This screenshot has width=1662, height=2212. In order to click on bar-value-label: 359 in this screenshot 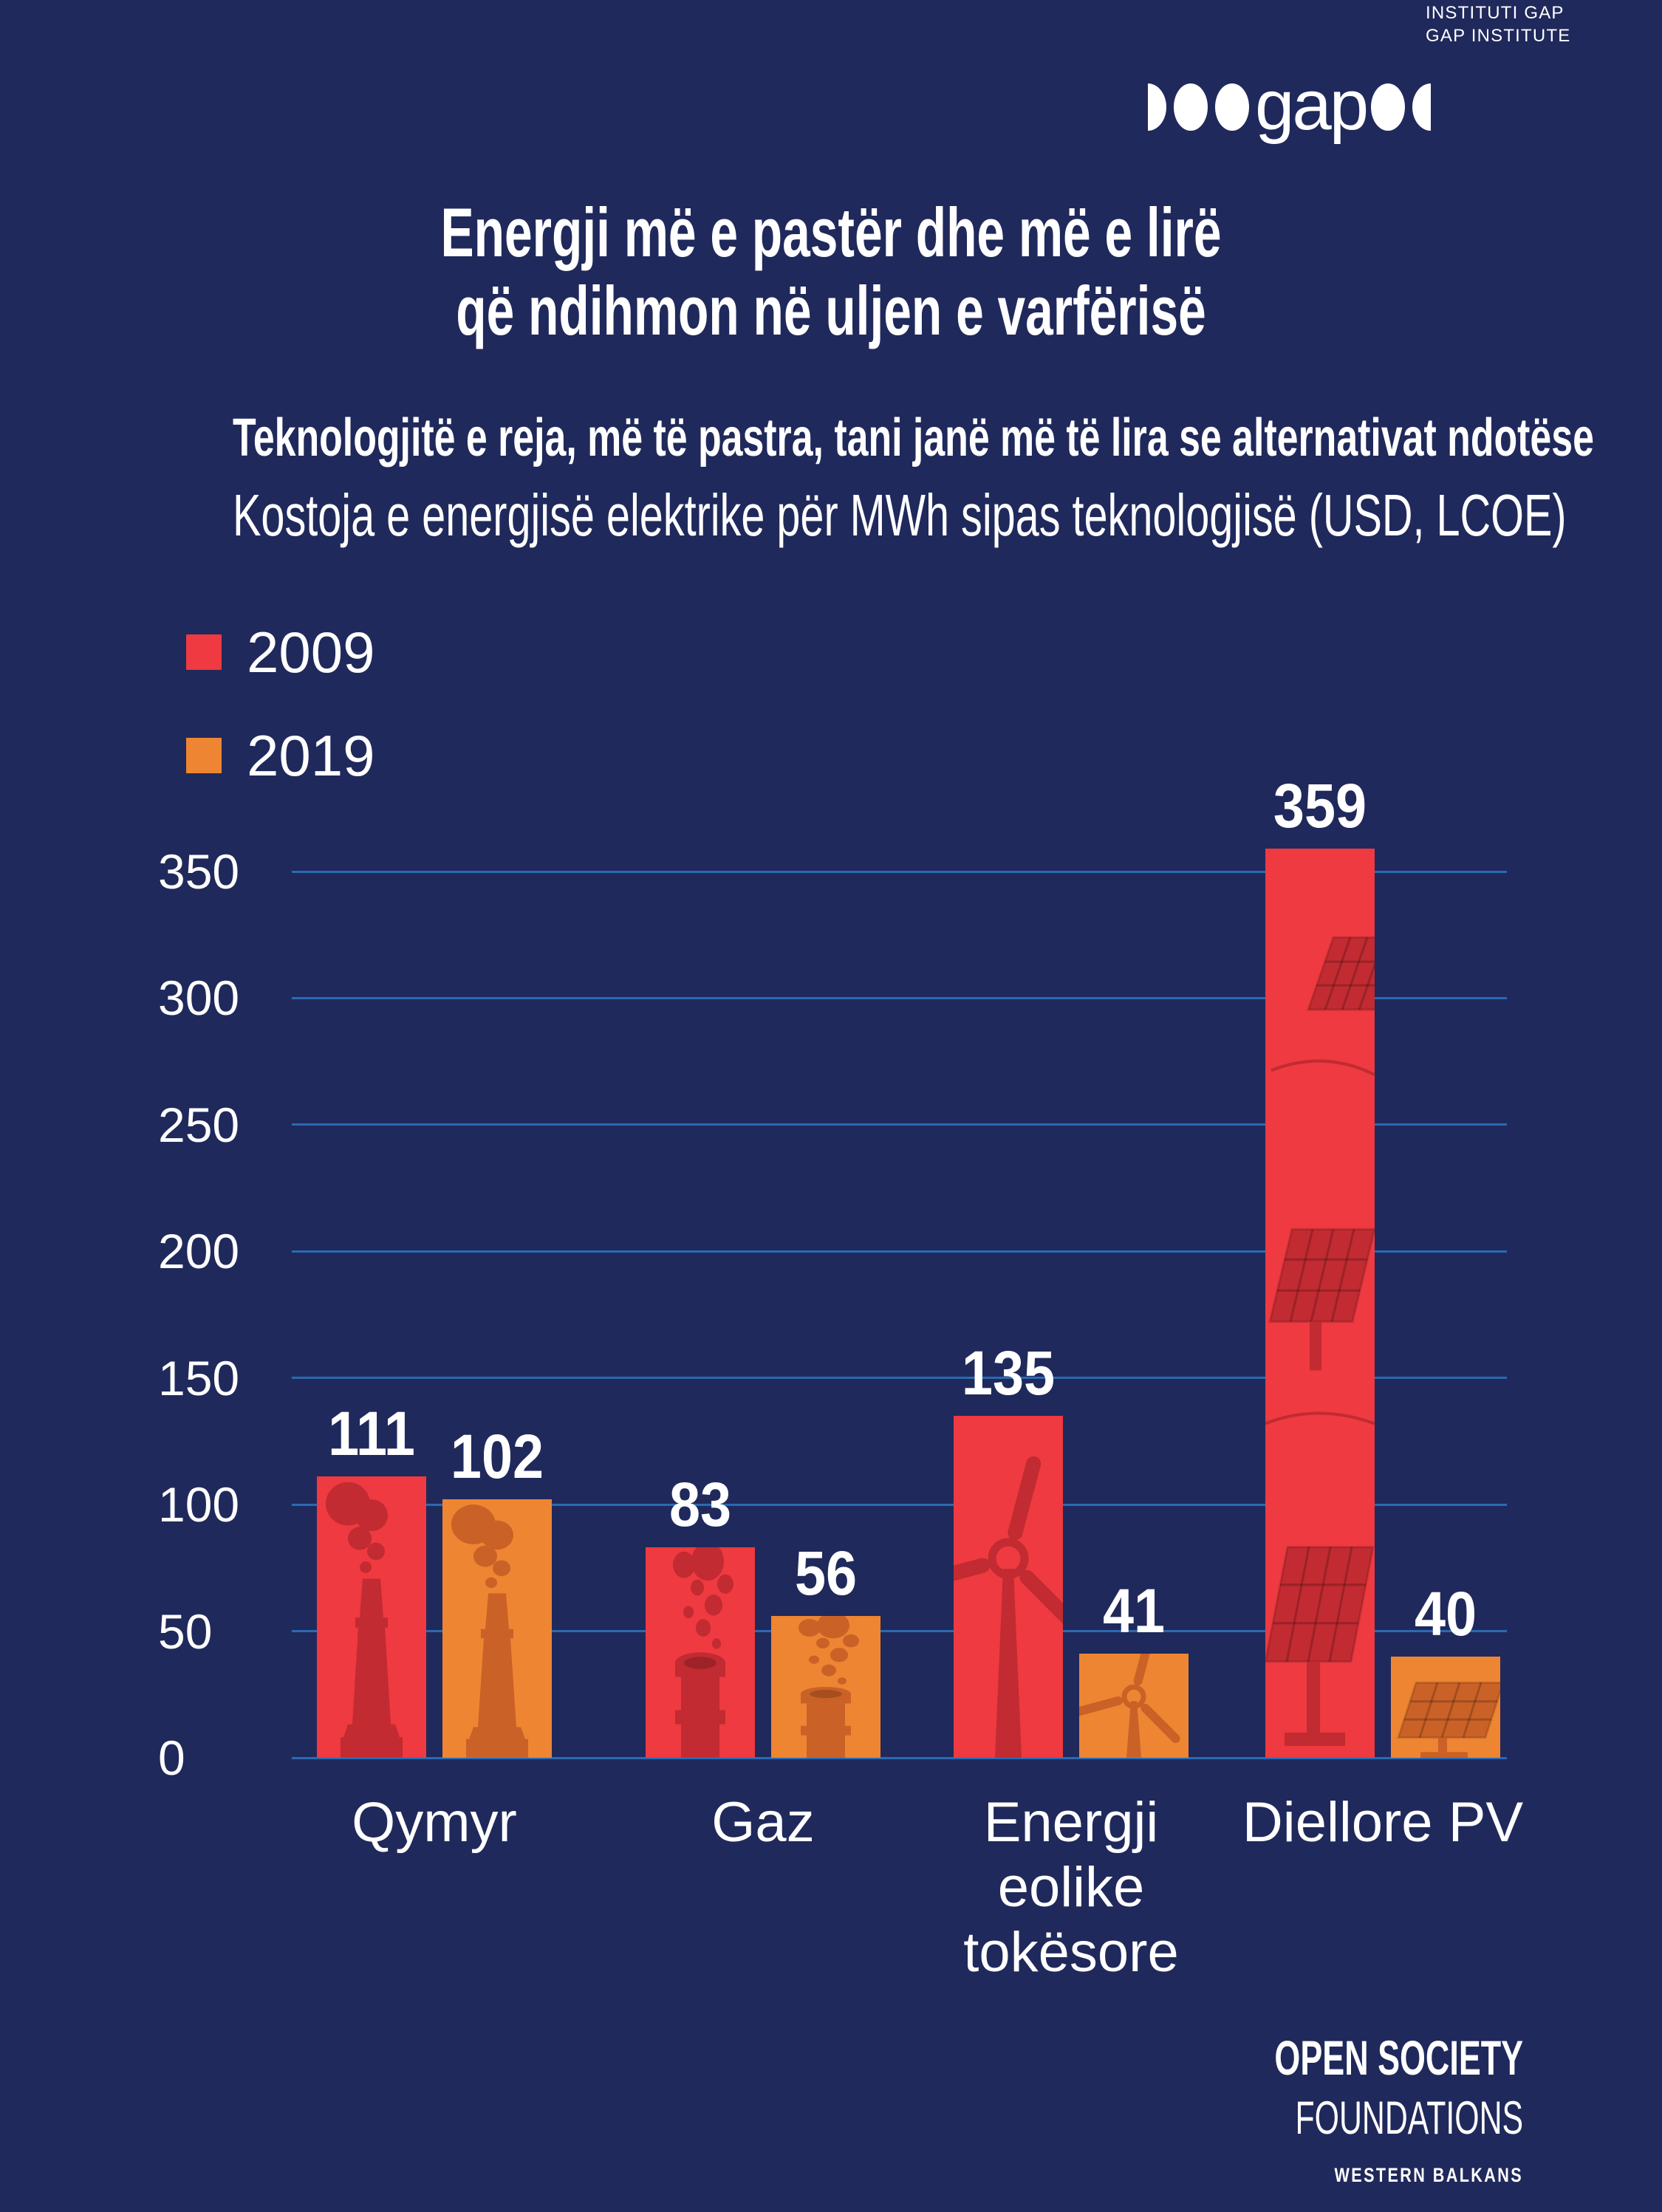, I will do `click(1320, 806)`.